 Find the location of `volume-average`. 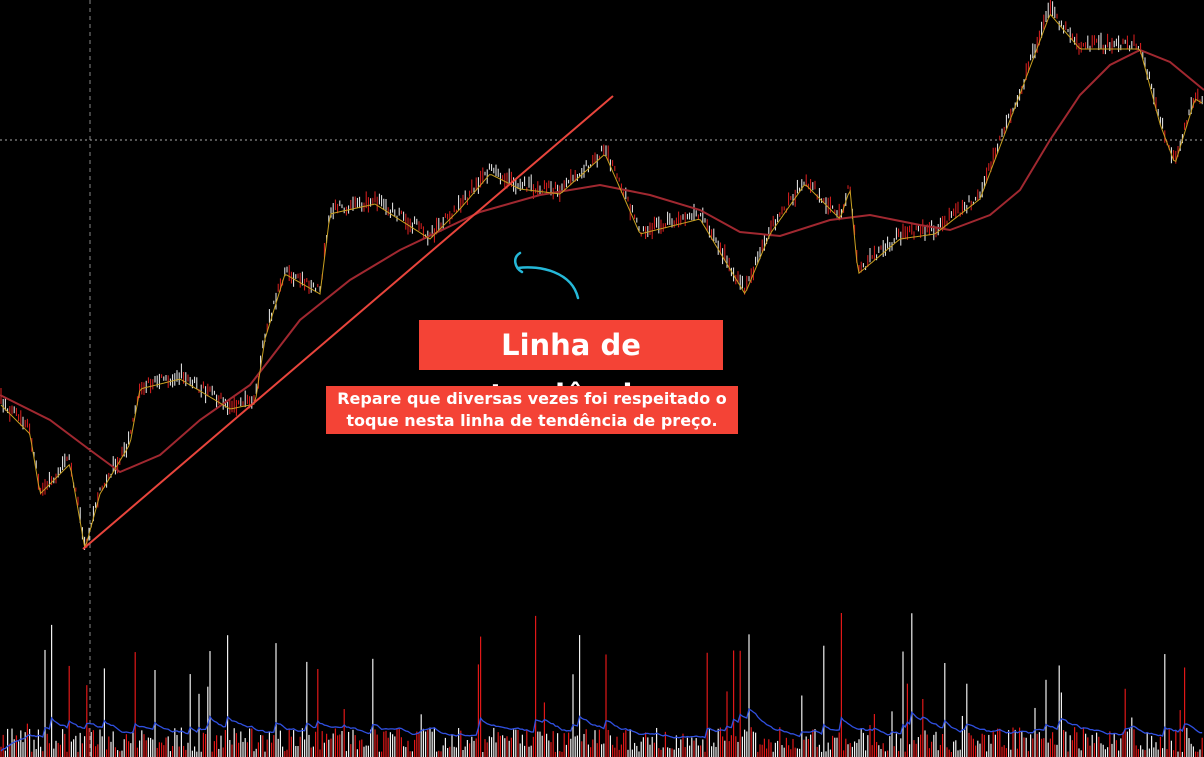

volume-average is located at coordinates (601, 730).